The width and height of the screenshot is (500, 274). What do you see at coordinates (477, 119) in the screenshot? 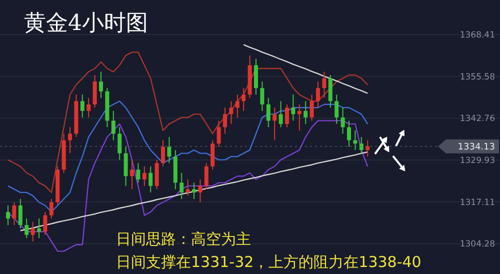
I see `y-tick-label: 1342.76` at bounding box center [477, 119].